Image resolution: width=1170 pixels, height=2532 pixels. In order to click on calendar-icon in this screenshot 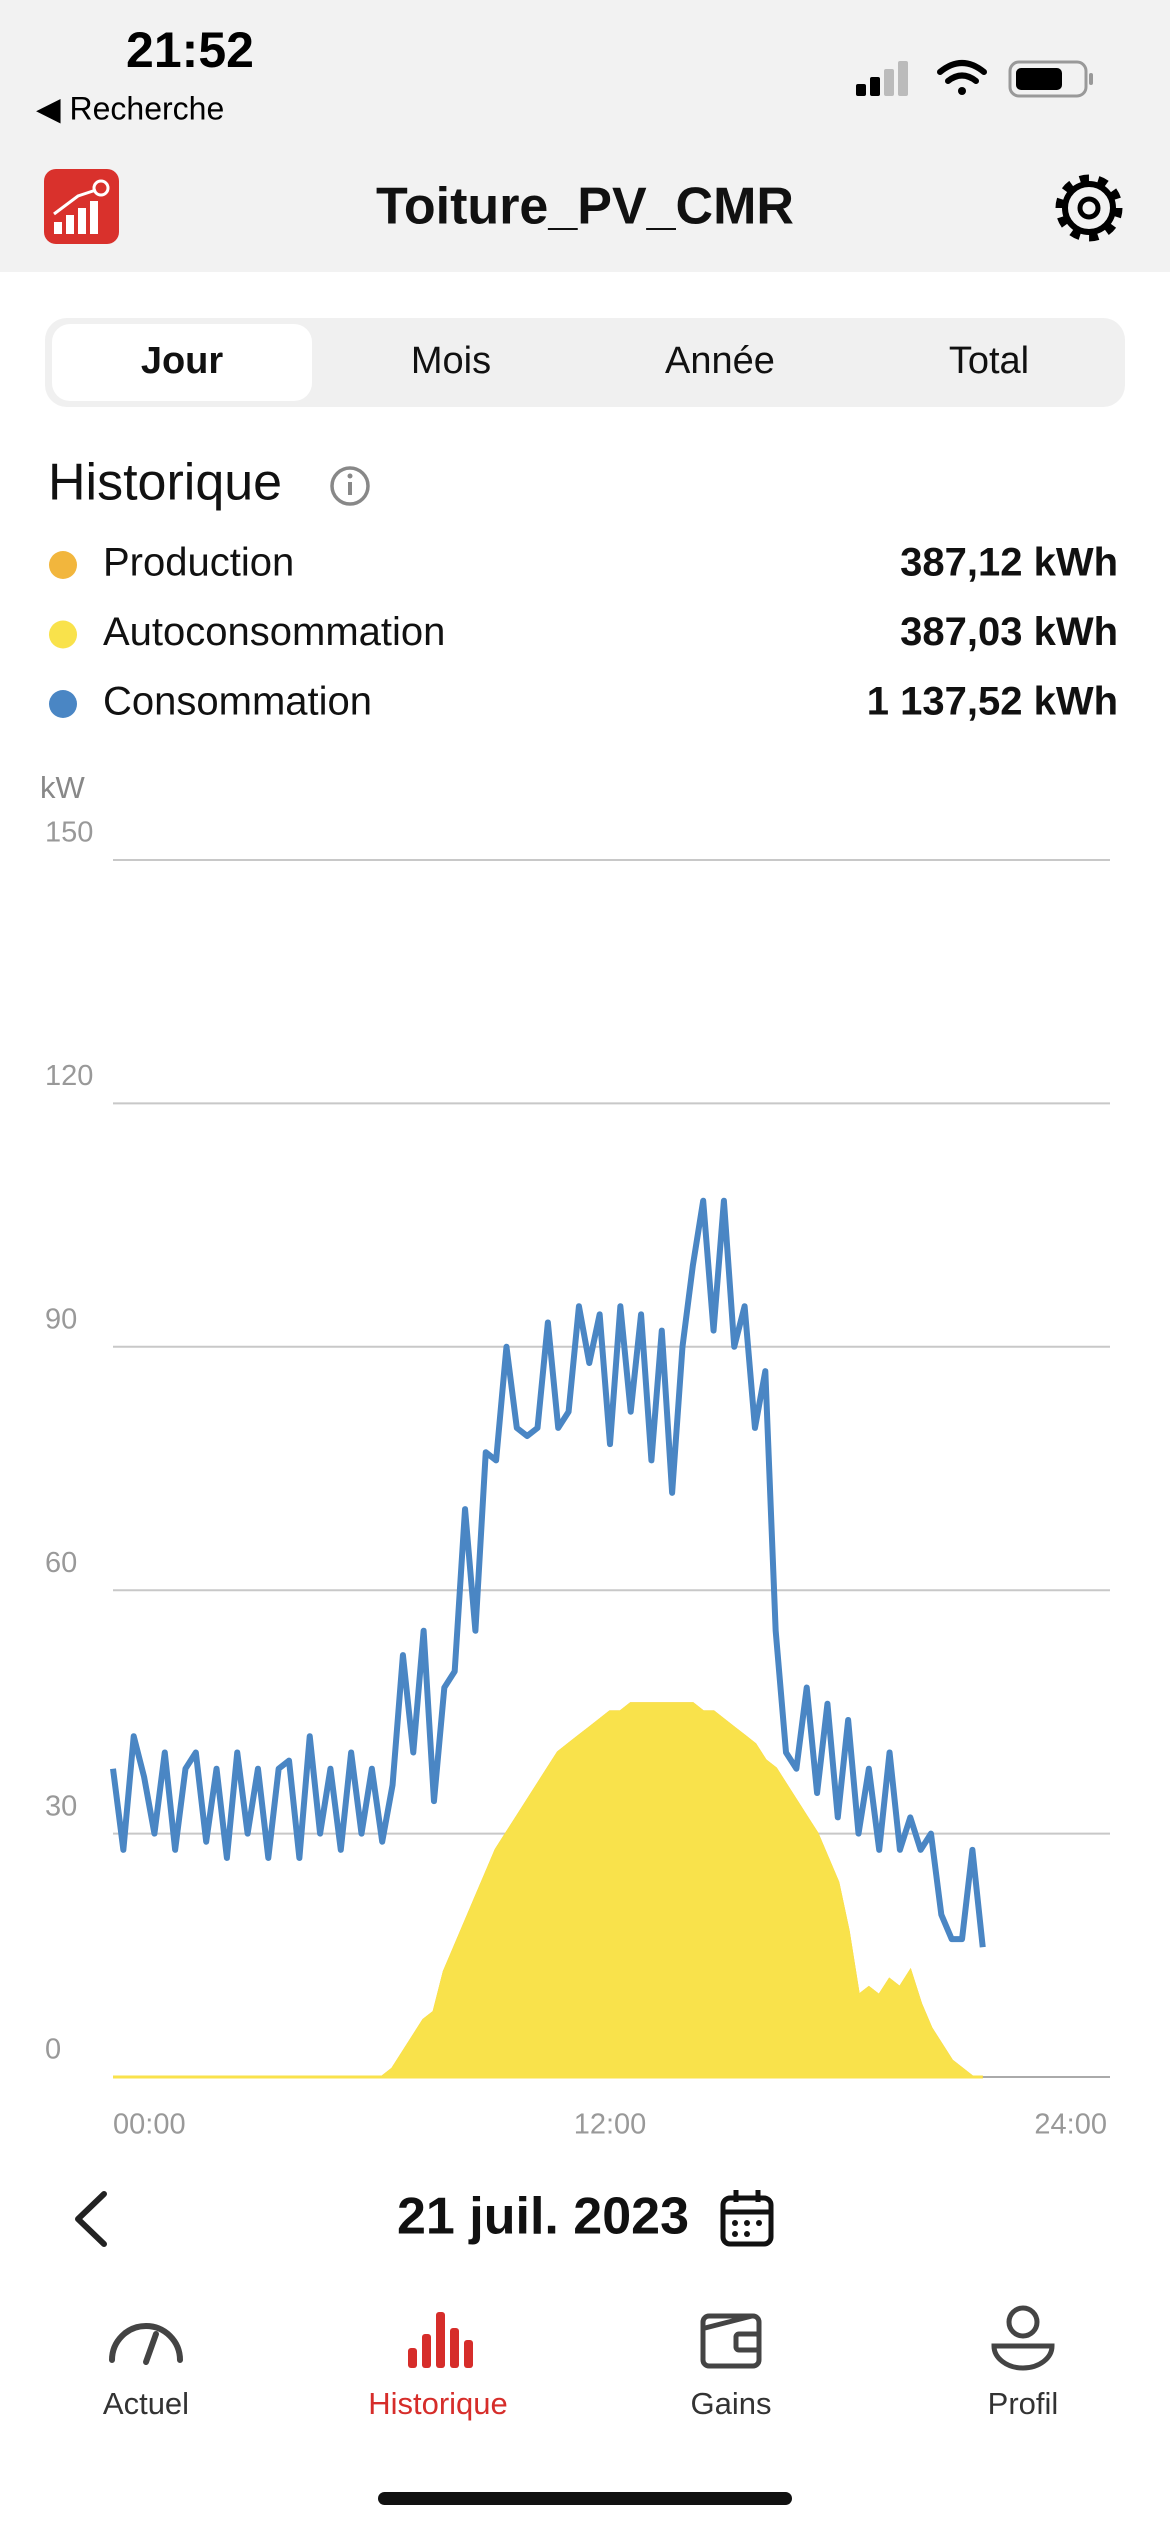, I will do `click(747, 2218)`.